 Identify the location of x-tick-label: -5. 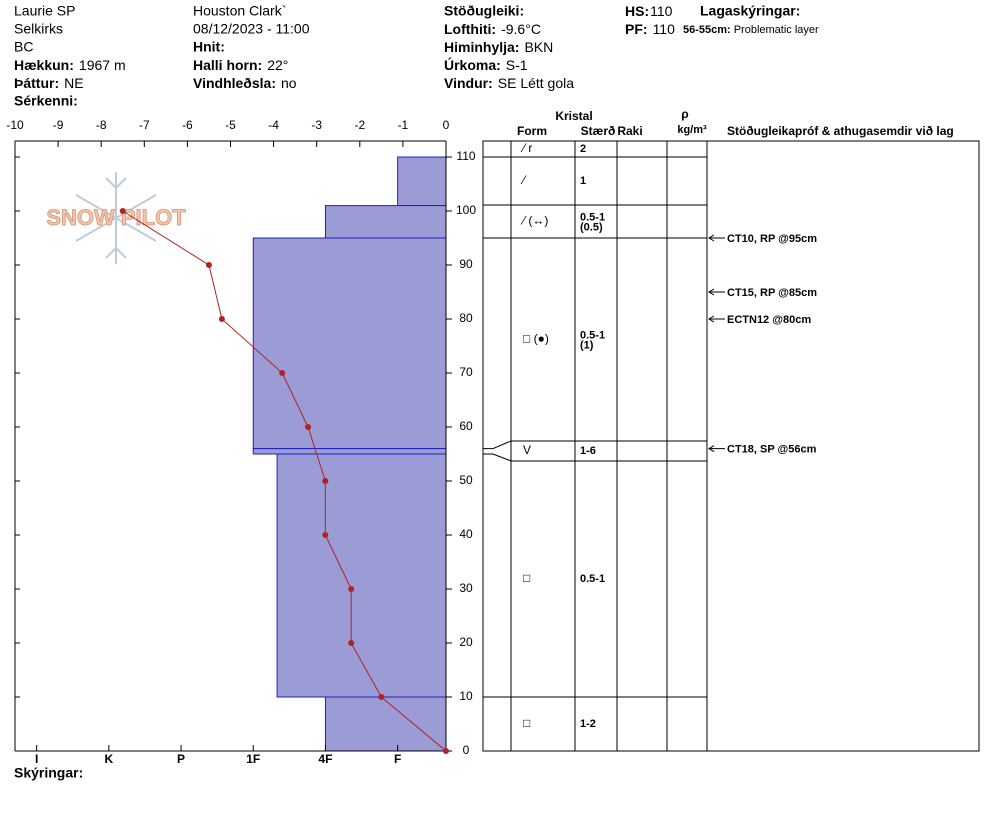
(230, 125).